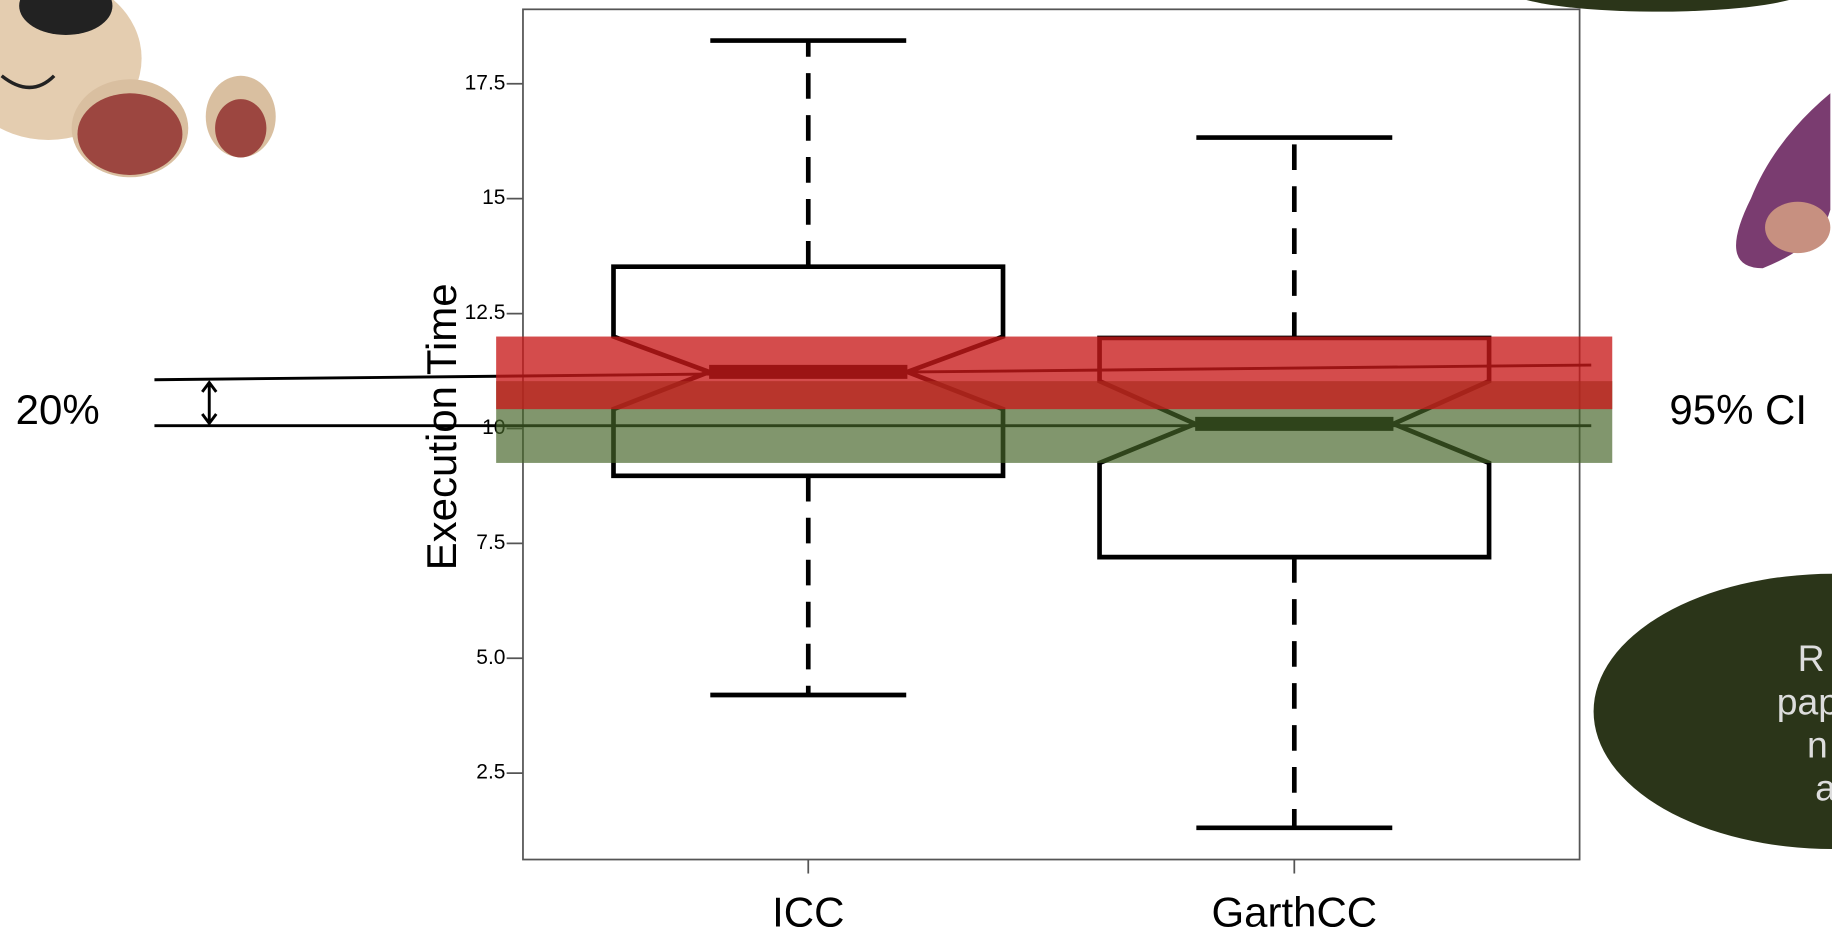  I want to click on y-tick-label: 2.5, so click(490, 772).